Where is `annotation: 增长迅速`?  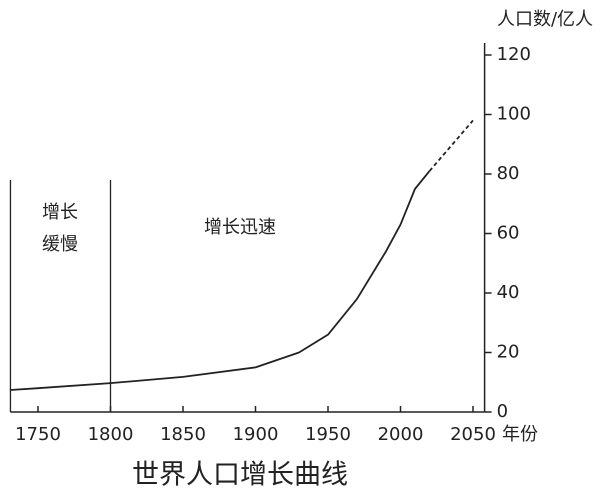
annotation: 增长迅速 is located at coordinates (240, 227).